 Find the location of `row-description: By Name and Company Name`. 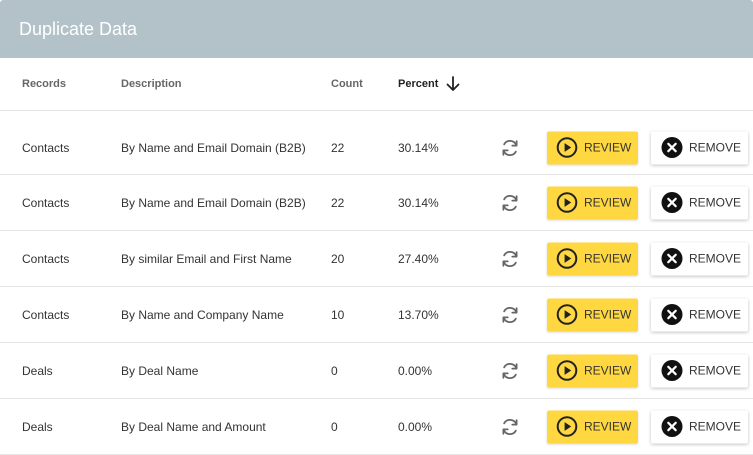

row-description: By Name and Company Name is located at coordinates (202, 314).